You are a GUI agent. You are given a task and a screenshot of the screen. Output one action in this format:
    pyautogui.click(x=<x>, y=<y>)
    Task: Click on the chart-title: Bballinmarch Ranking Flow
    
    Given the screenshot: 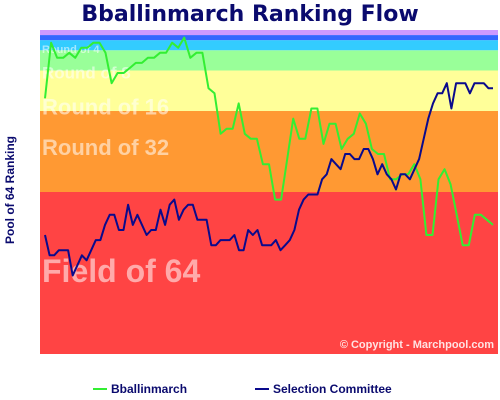 What is the action you would take?
    pyautogui.click(x=250, y=14)
    